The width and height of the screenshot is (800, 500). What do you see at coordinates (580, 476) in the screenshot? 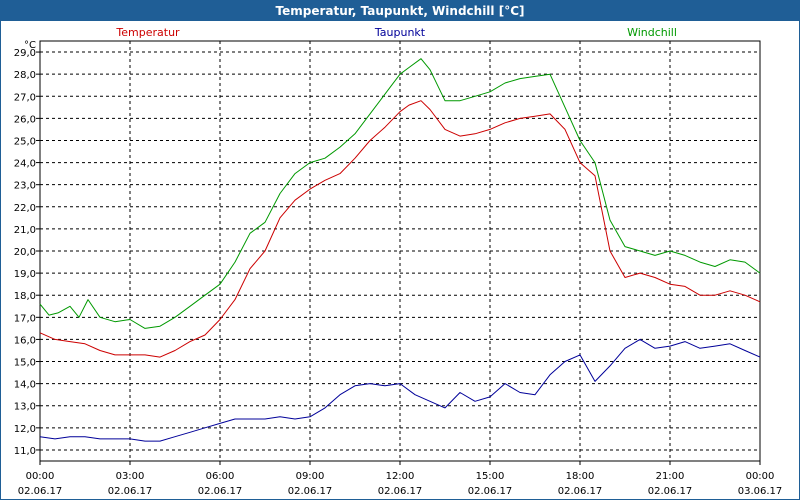
I see `x-tick-time: 18:00` at bounding box center [580, 476].